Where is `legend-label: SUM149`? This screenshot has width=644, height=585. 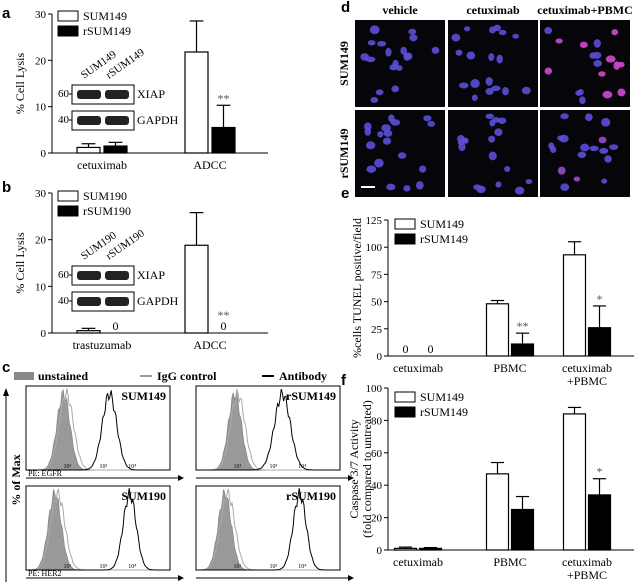
legend-label: SUM149 is located at coordinates (105, 16).